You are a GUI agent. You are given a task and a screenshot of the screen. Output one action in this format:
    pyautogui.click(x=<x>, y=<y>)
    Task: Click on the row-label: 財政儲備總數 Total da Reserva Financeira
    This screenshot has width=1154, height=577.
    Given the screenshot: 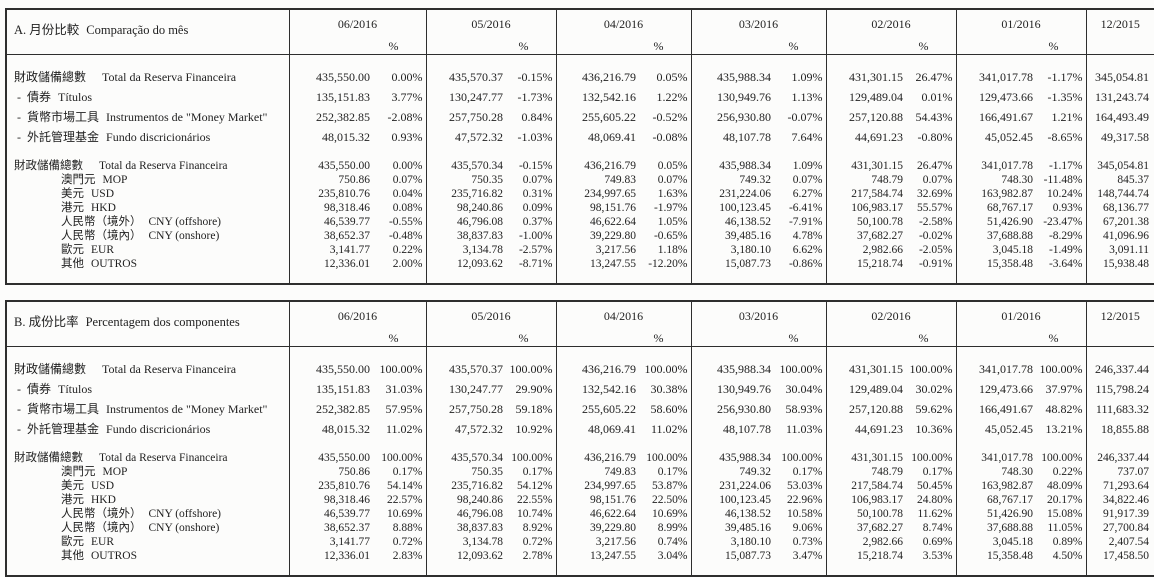 What is the action you would take?
    pyautogui.click(x=147, y=458)
    